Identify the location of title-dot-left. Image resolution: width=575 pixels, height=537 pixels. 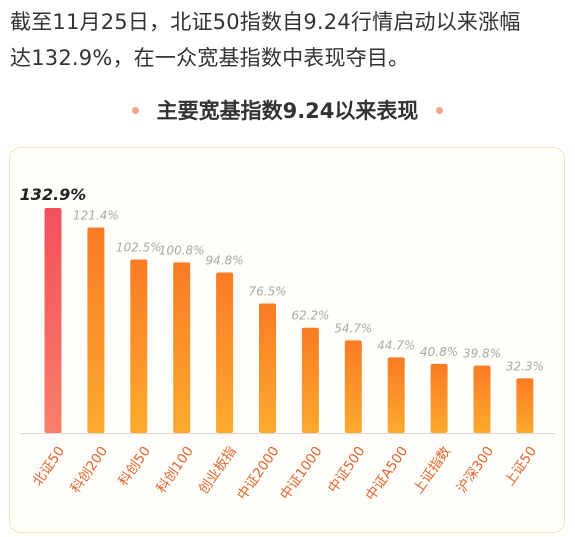
(135, 110).